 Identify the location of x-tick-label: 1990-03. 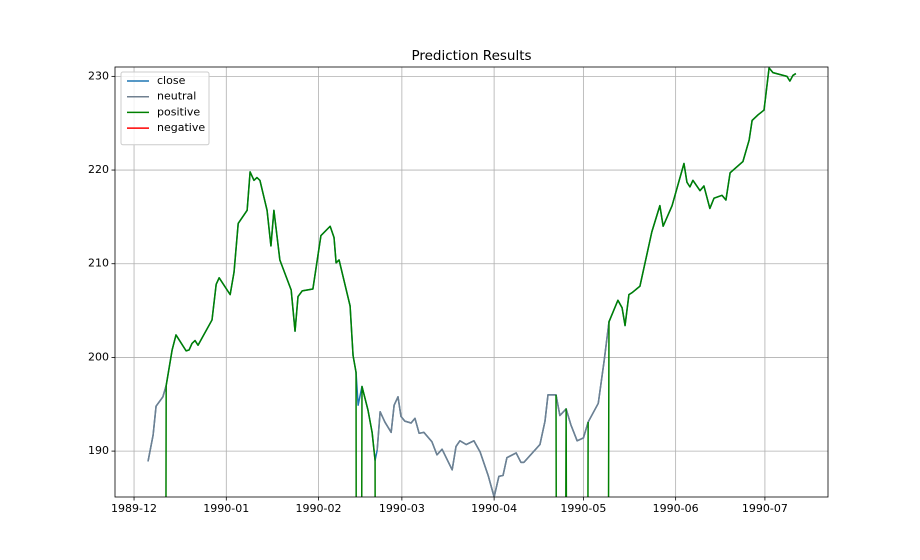
(402, 508).